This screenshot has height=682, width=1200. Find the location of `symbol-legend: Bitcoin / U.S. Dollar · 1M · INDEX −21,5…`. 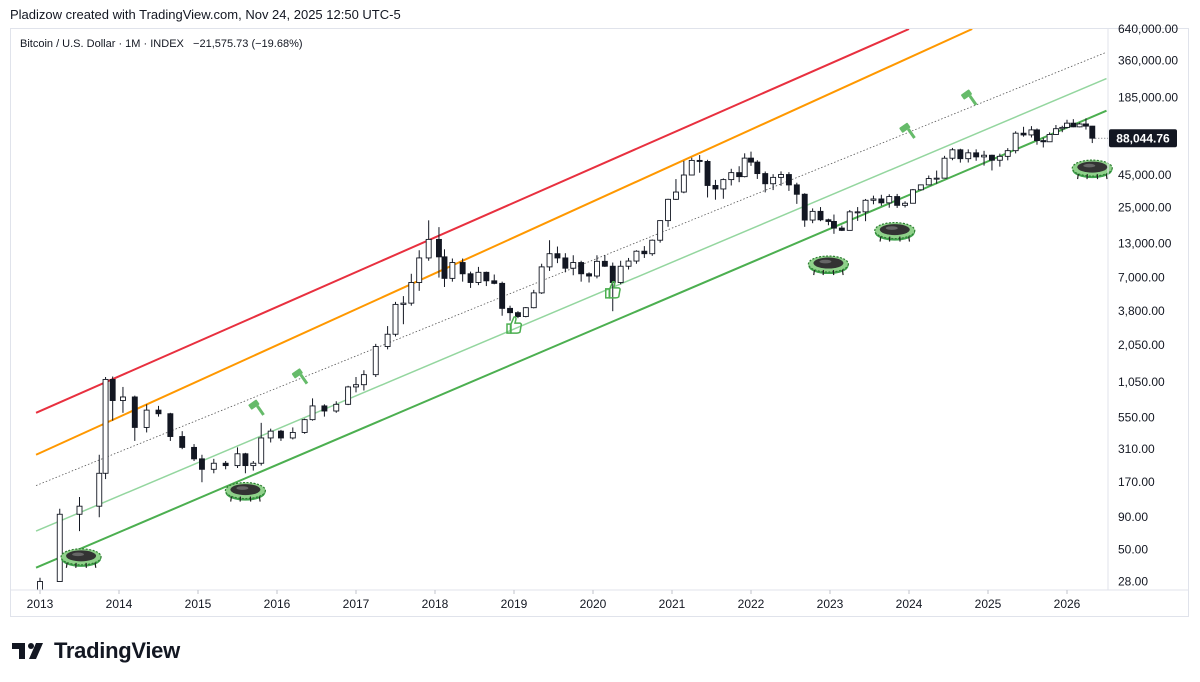

symbol-legend: Bitcoin / U.S. Dollar · 1M · INDEX −21,5… is located at coordinates (161, 44).